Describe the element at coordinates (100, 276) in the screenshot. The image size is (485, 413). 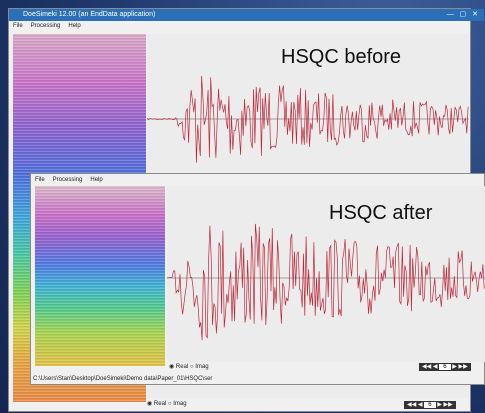
I see `spectrum-map` at that location.